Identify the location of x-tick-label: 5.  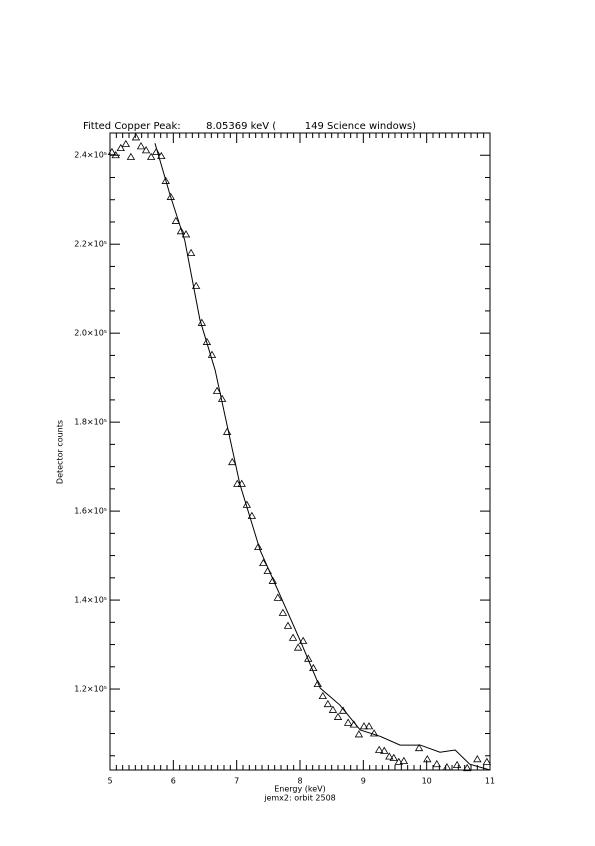
(109, 781).